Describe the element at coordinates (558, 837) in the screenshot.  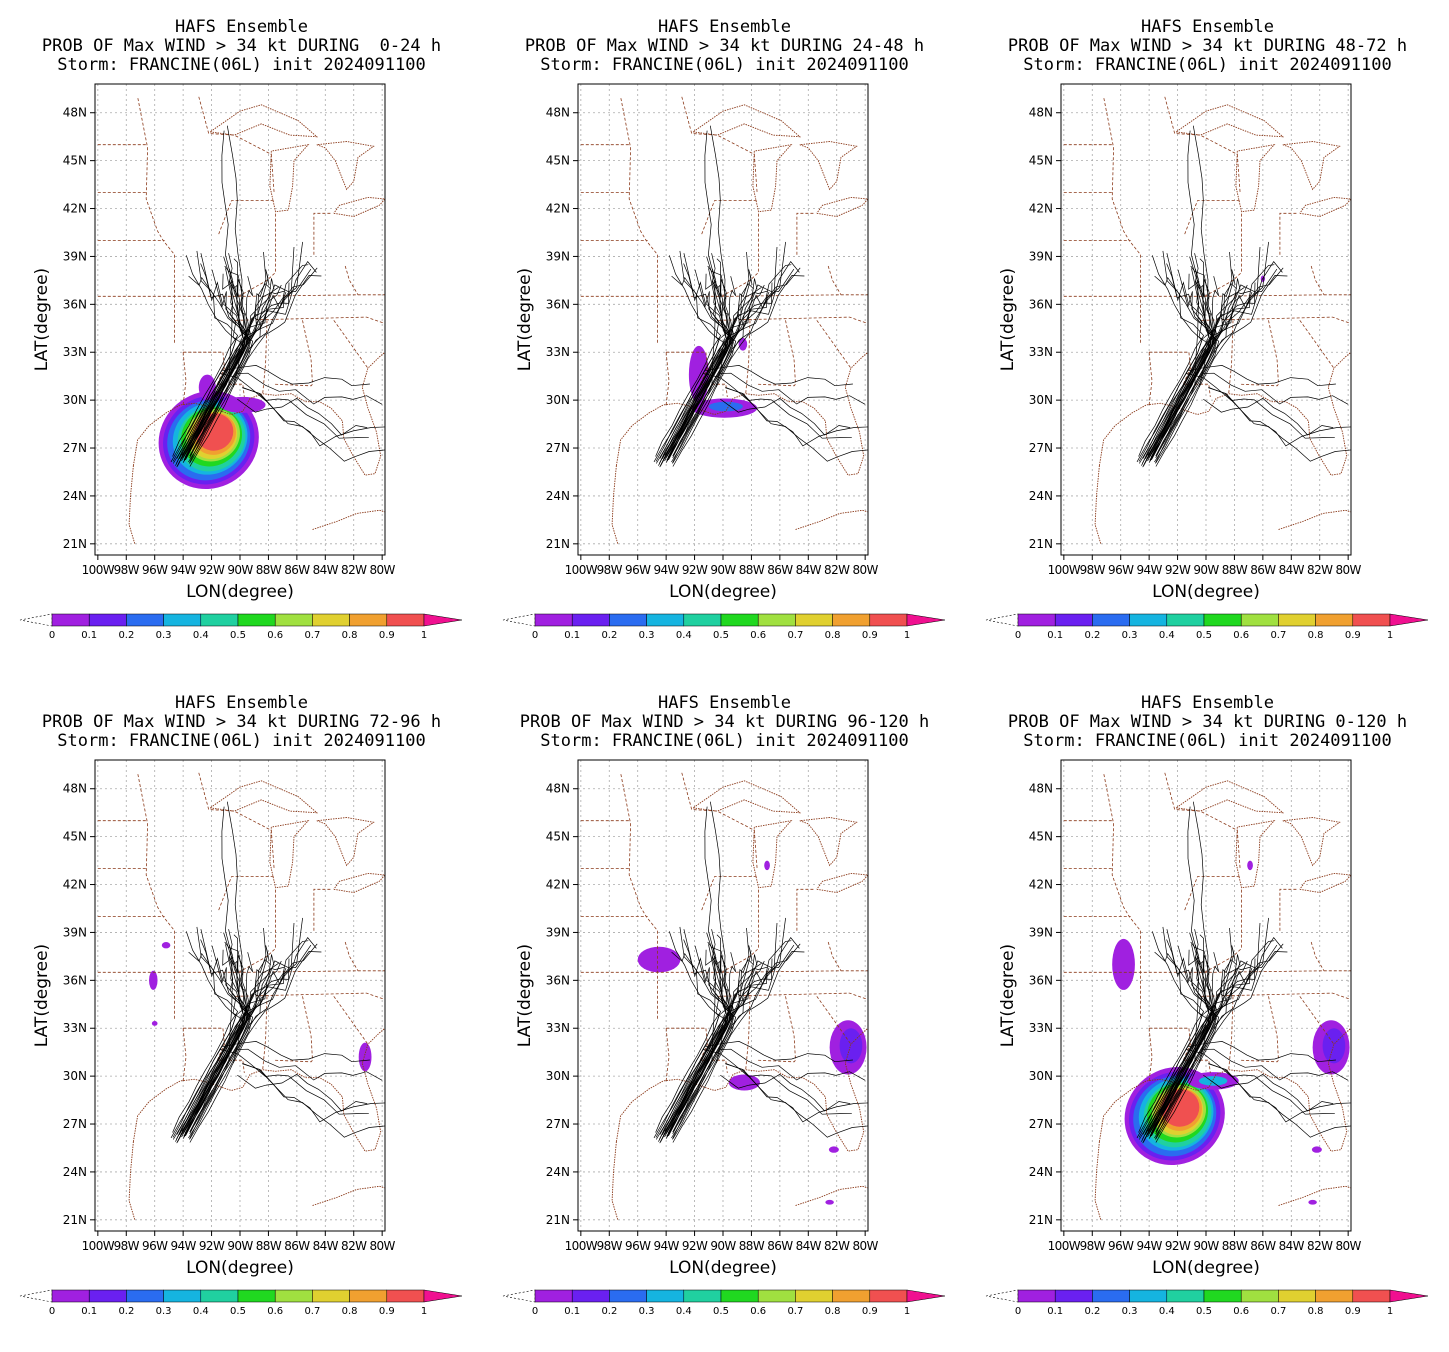
I see `lat-tick-label: 45N` at that location.